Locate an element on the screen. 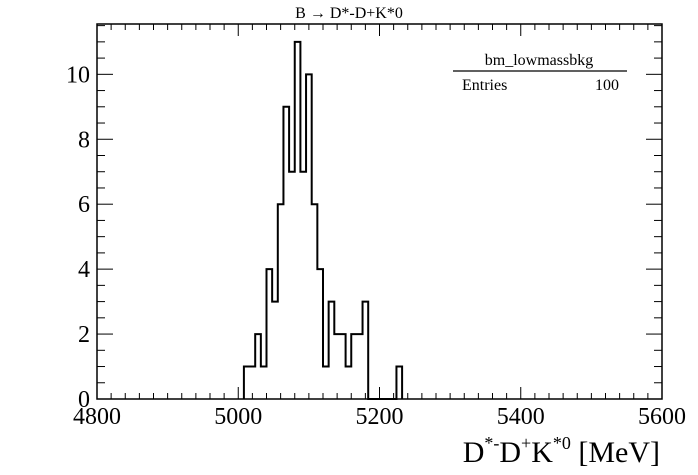 This screenshot has height=475, width=698. stats-box: bm_lowmassbkg Entries 100 is located at coordinates (540, 73).